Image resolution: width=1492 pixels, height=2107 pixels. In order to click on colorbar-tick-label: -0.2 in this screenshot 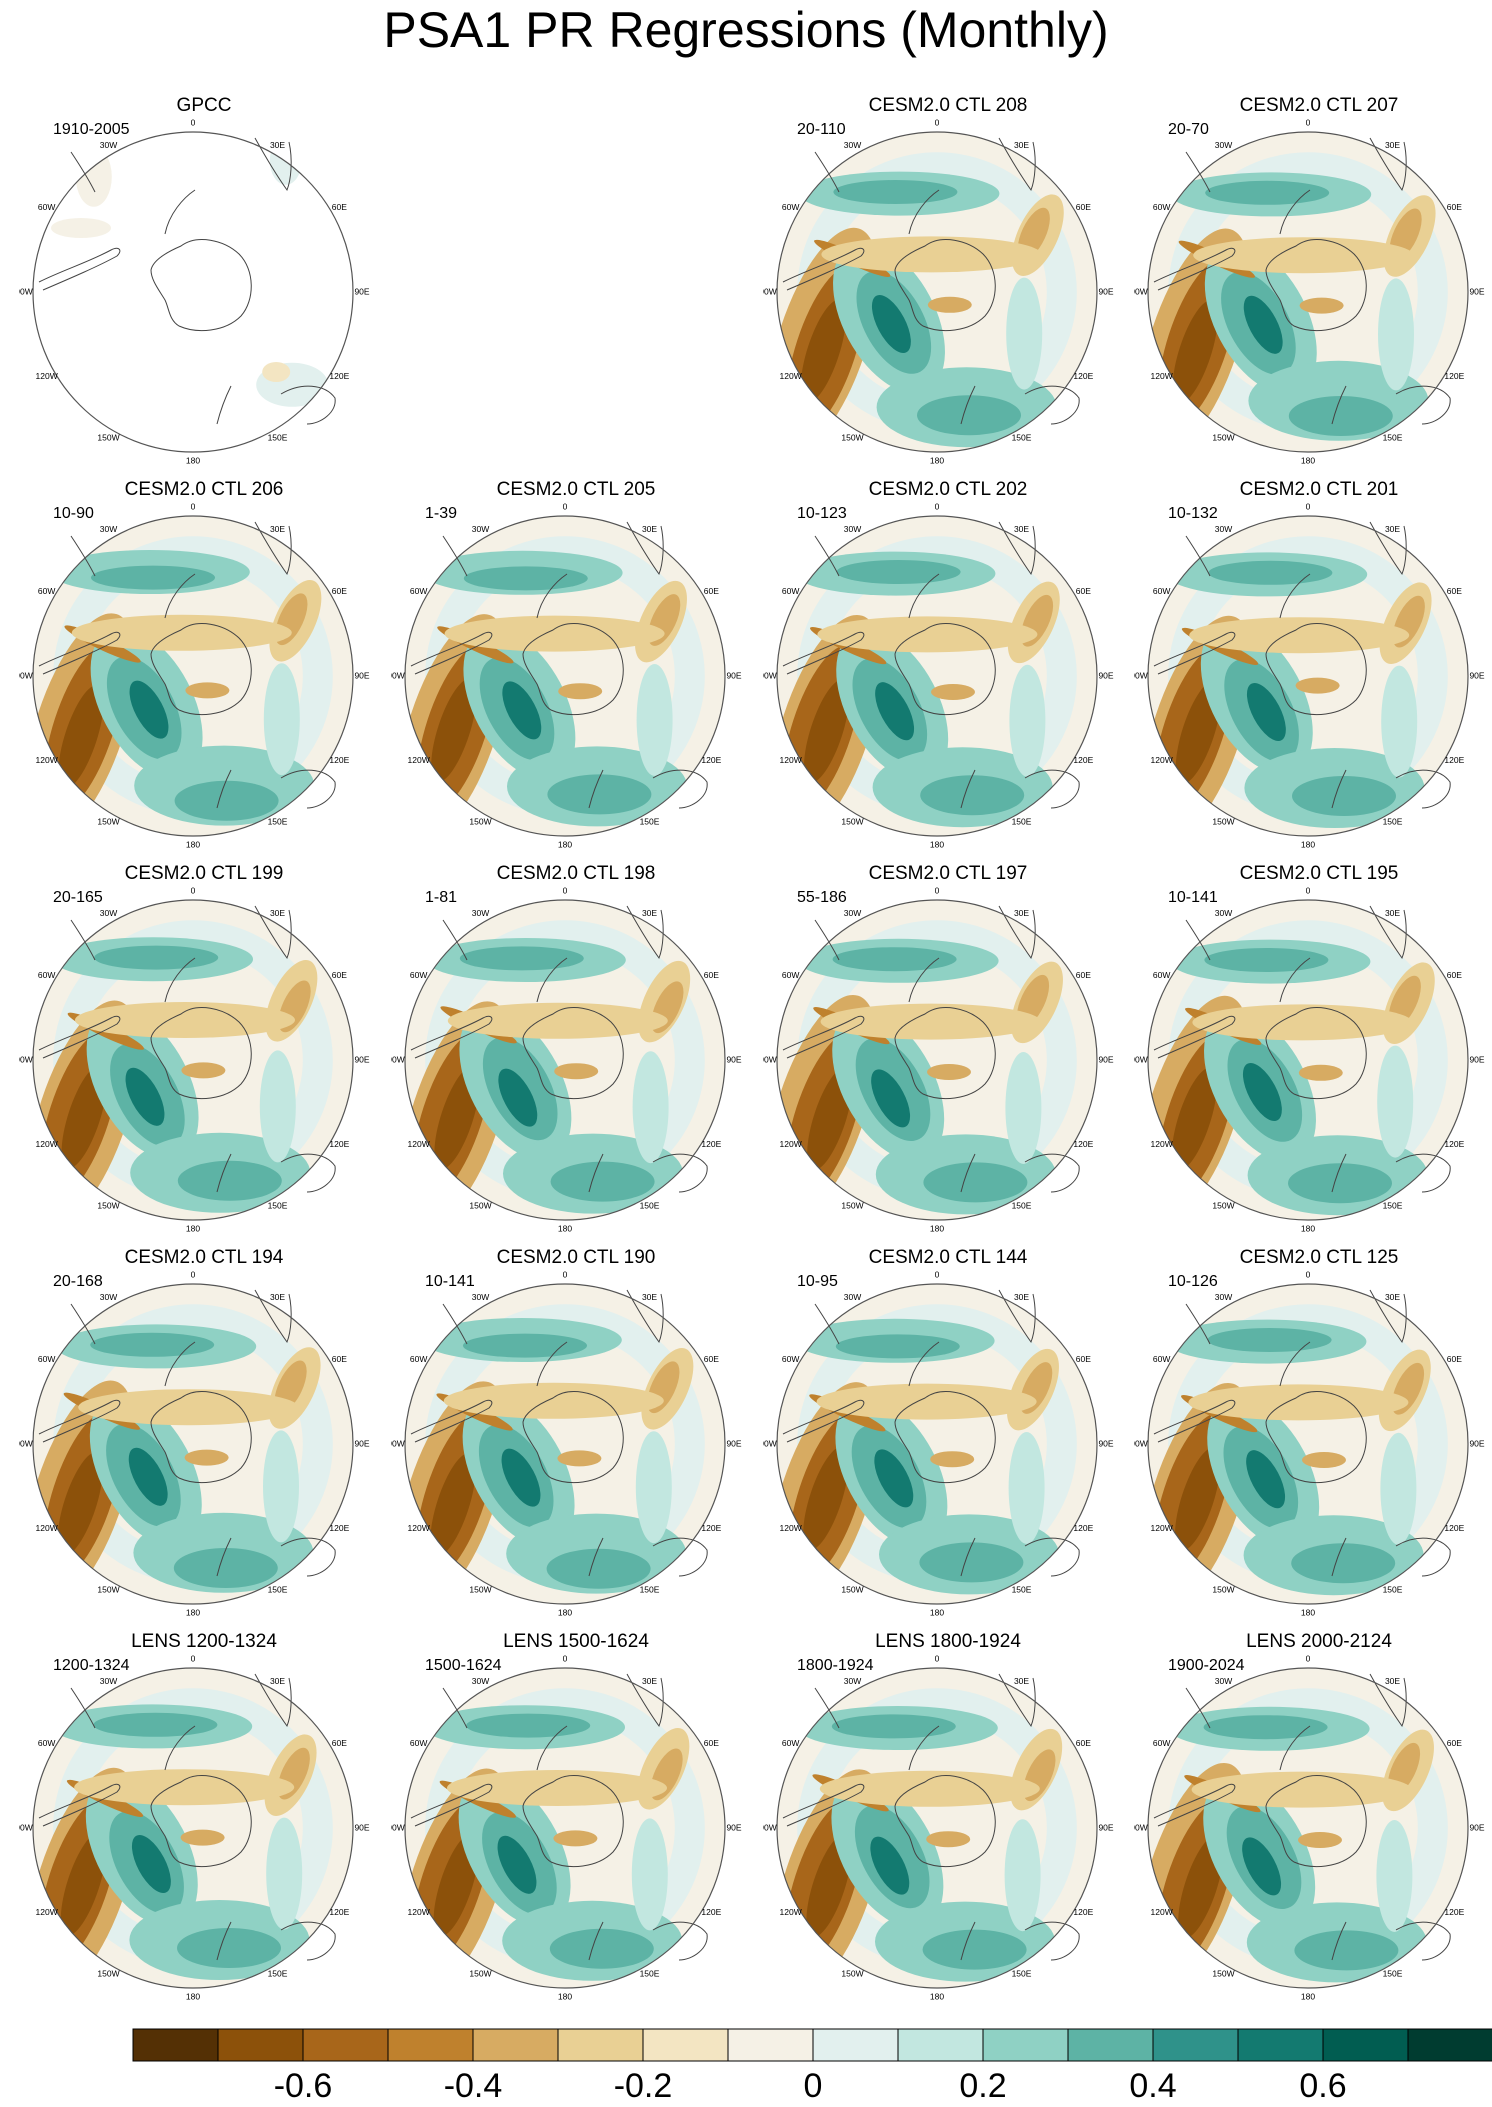, I will do `click(643, 2086)`.